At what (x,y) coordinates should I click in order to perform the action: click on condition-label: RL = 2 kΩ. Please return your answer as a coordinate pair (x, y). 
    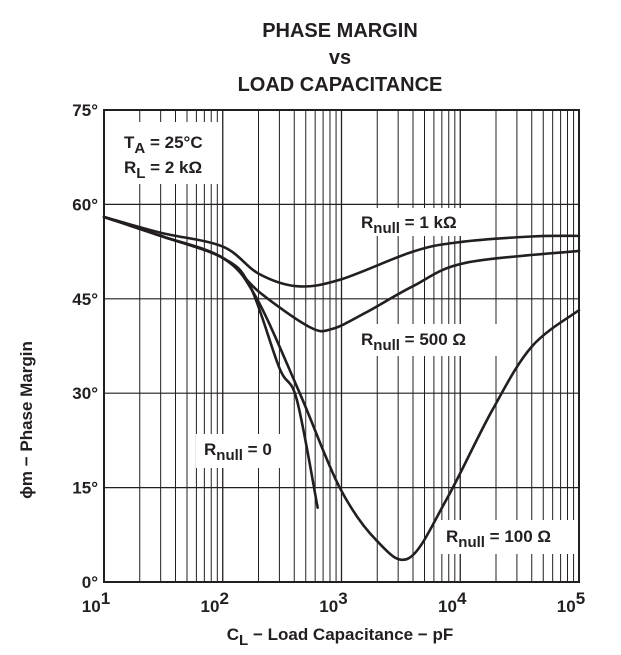
    Looking at the image, I should click on (163, 170).